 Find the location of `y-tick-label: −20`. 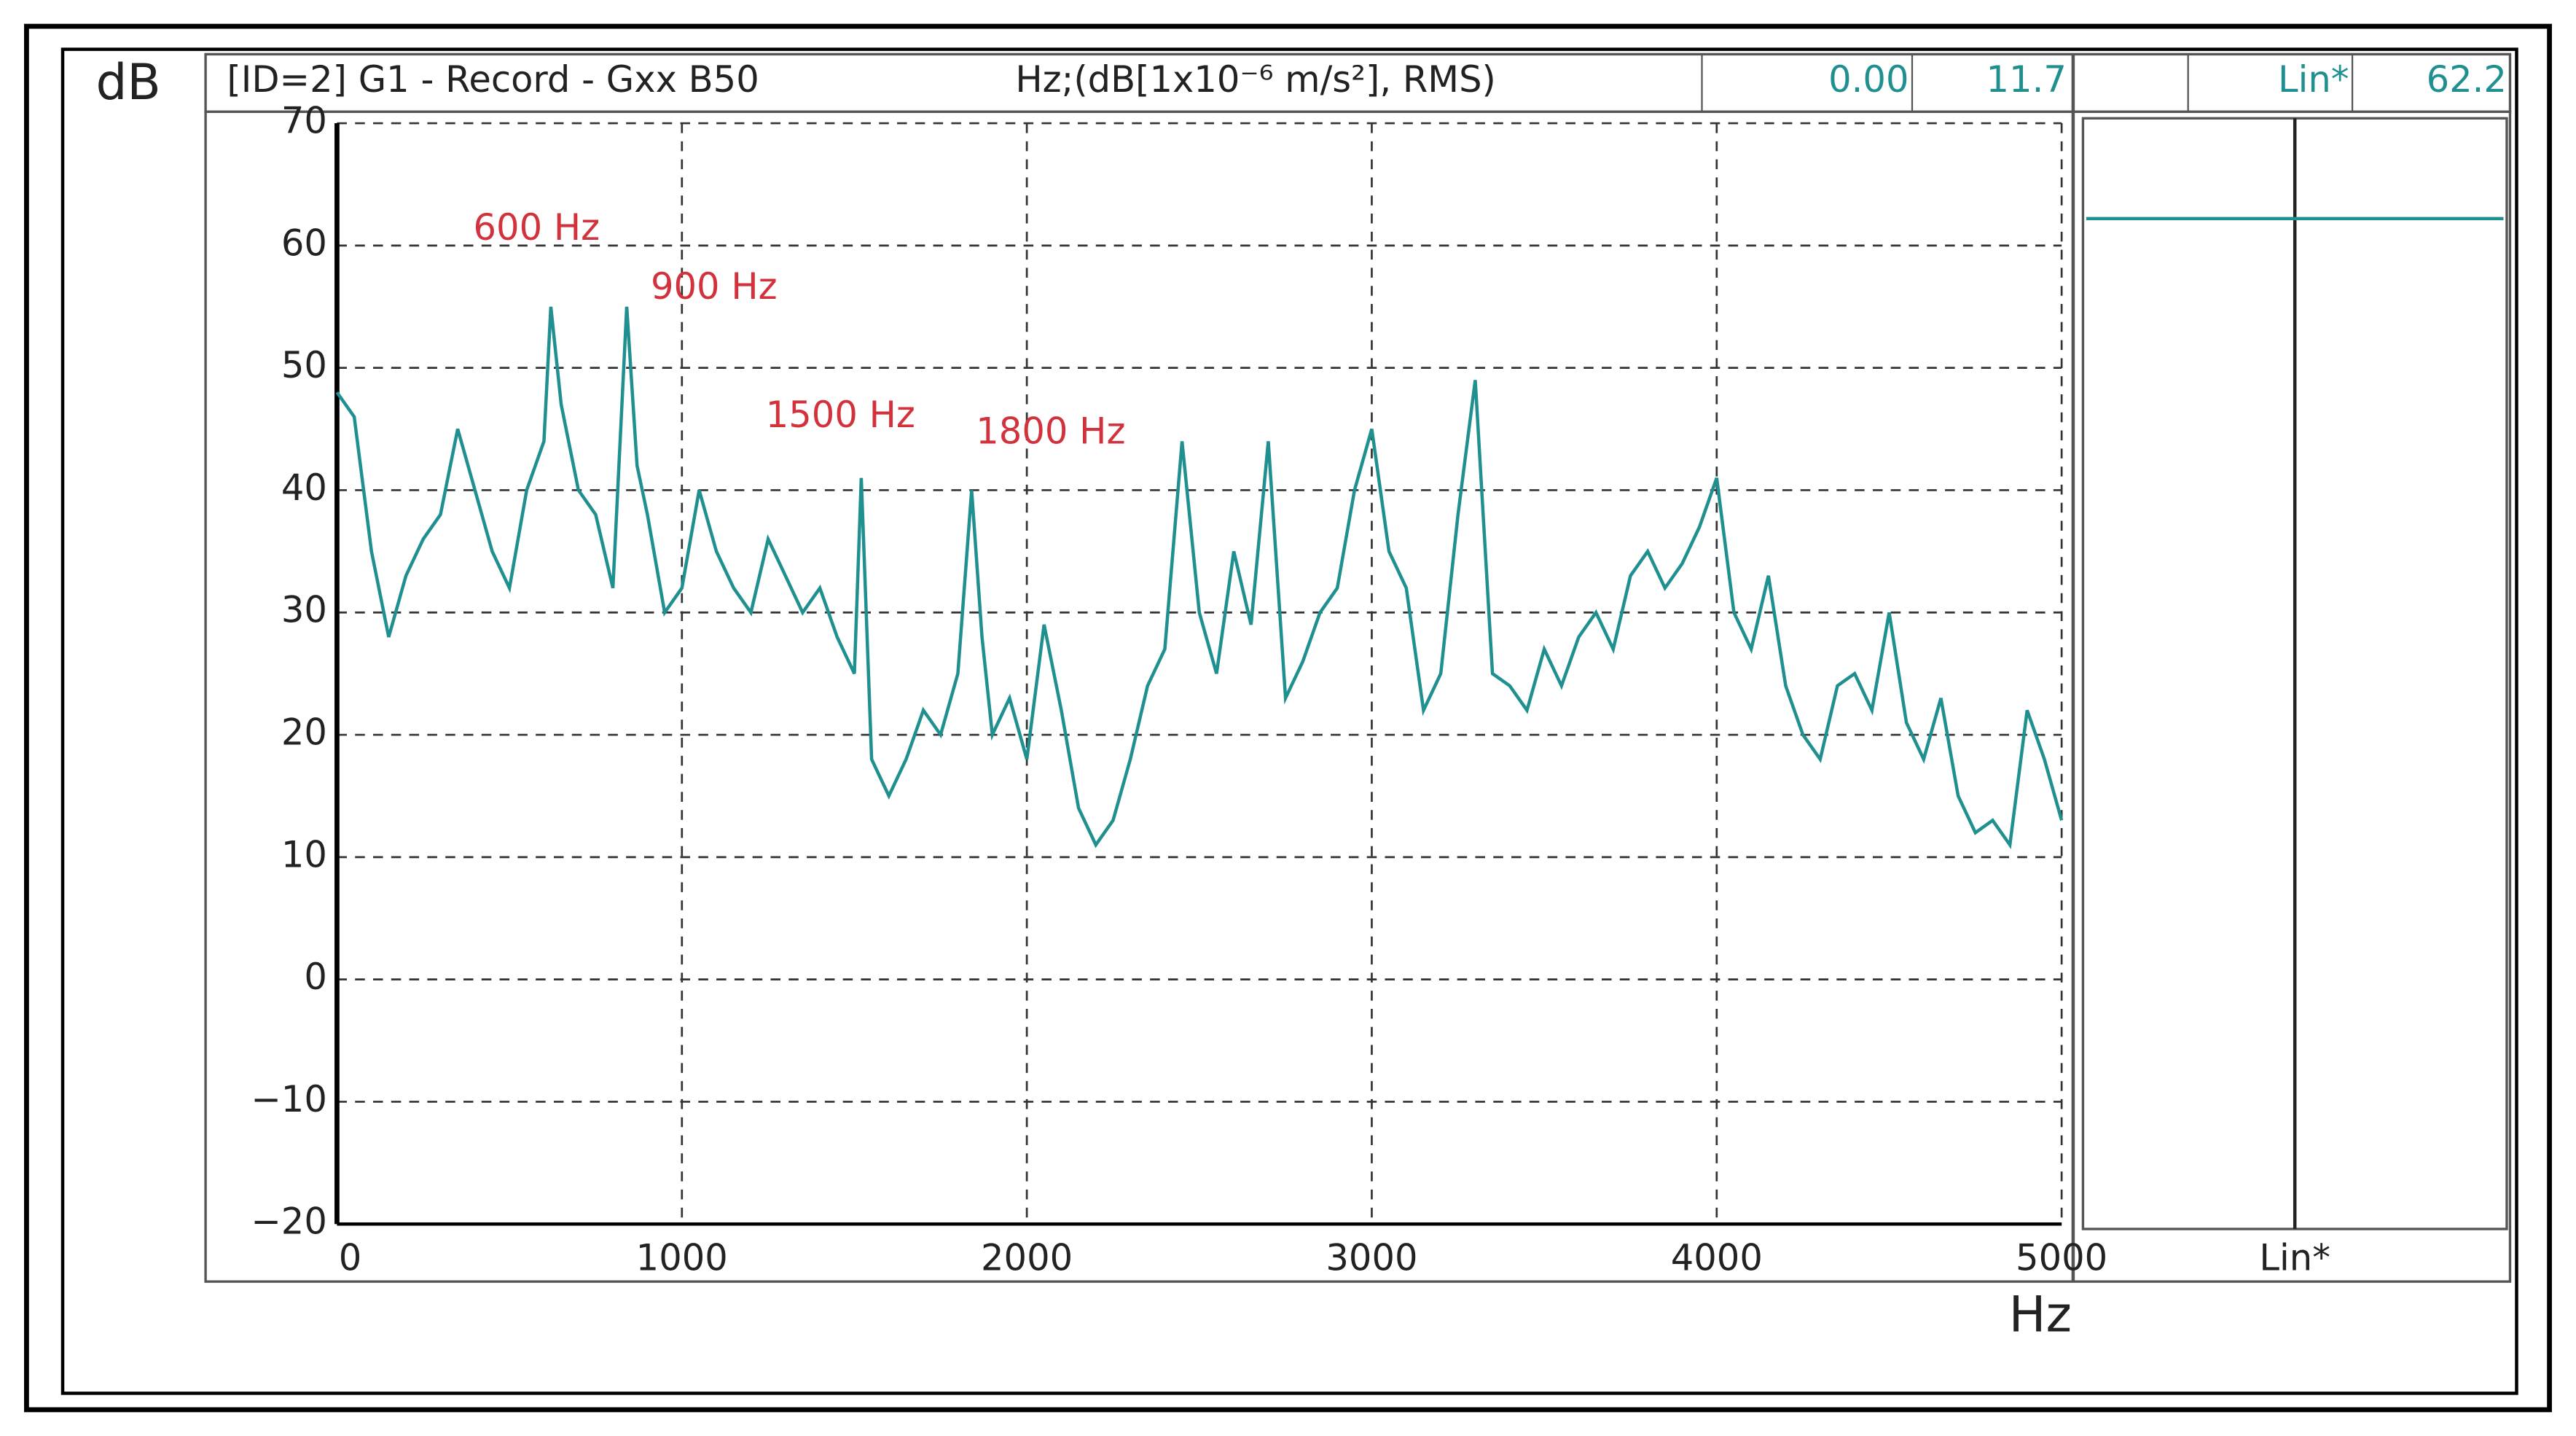

y-tick-label: −20 is located at coordinates (289, 1222).